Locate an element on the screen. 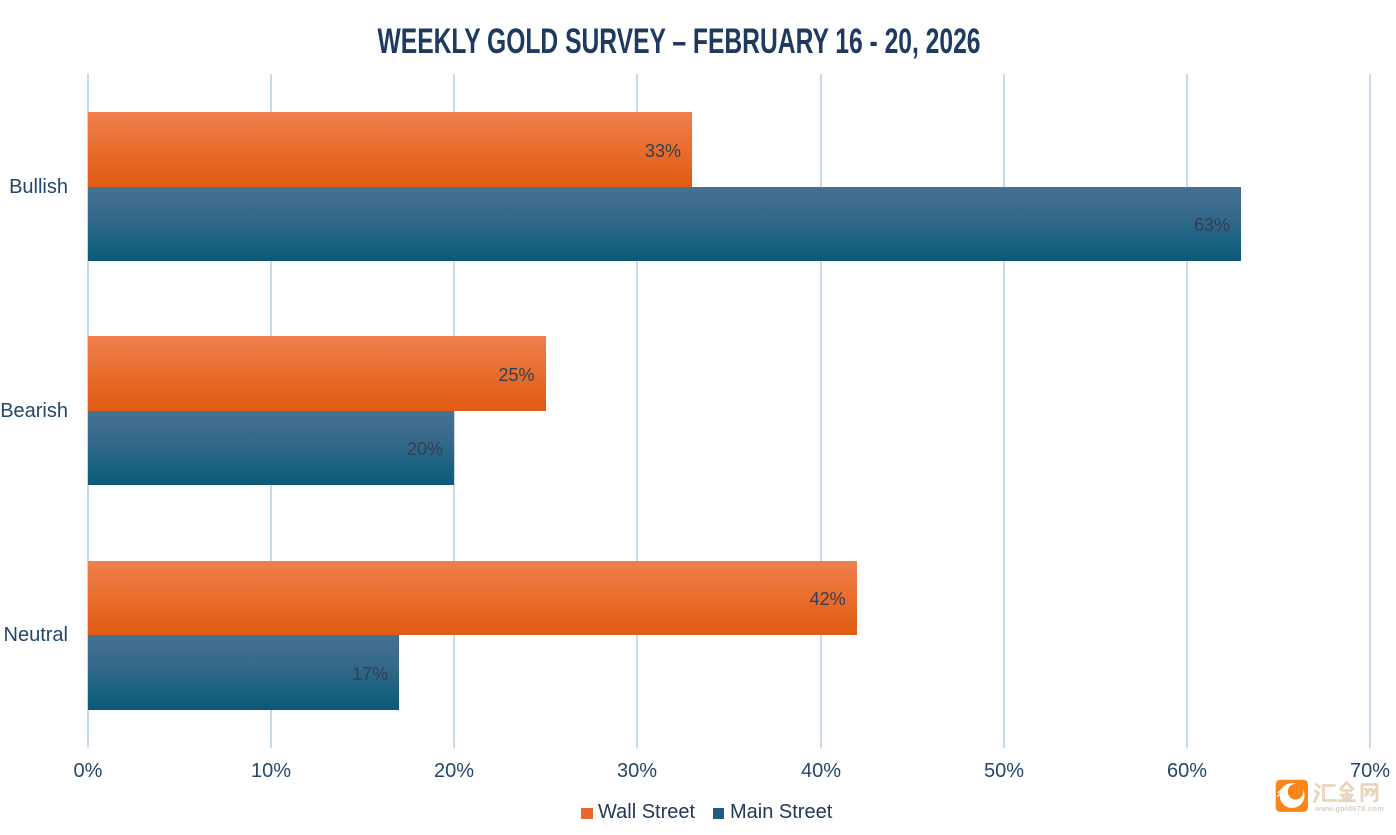 The height and width of the screenshot is (835, 1396). svg-text: www.gold678.com is located at coordinates (1349, 808).